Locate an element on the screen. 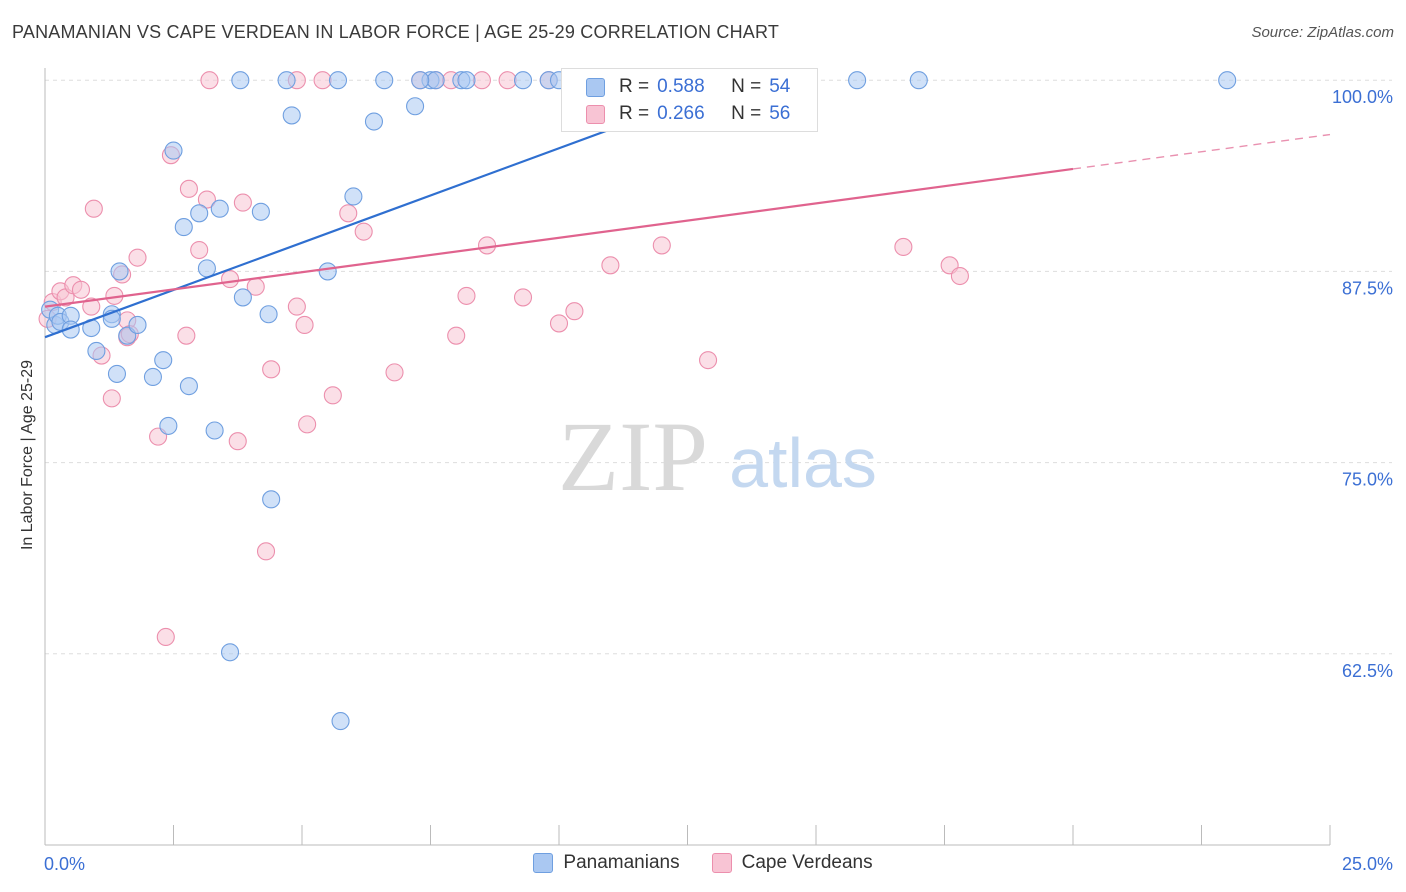 This screenshot has height=892, width=1406. legend-label-cape-verdeans: Cape Verdeans is located at coordinates (807, 862).